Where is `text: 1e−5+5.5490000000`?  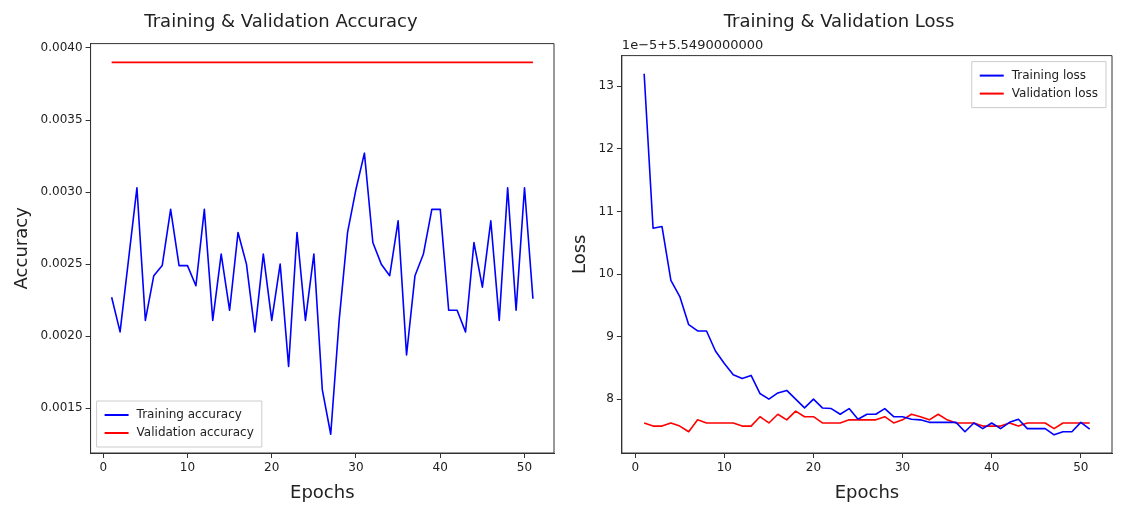 text: 1e−5+5.5490000000 is located at coordinates (692, 45).